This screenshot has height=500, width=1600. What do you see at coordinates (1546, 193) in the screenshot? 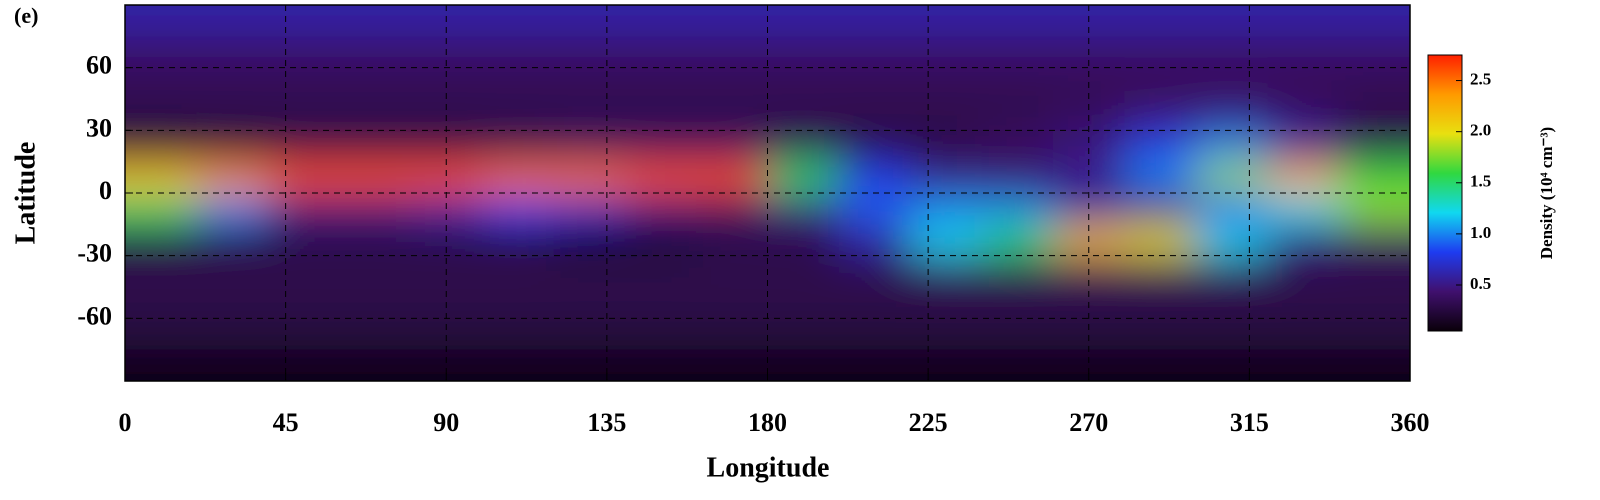
I see `colorbar-label: Density (10⁴ cm⁻³)` at bounding box center [1546, 193].